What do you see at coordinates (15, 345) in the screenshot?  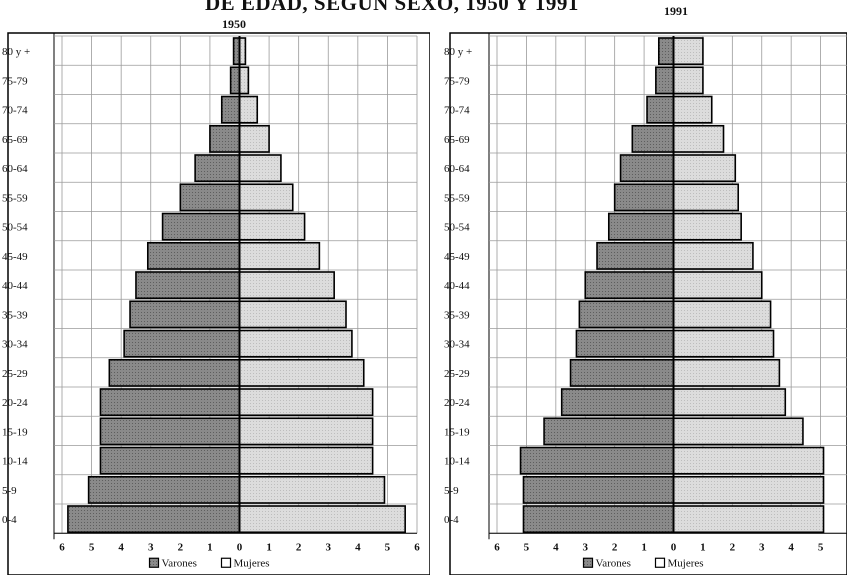 I see `category-label: 30-34` at bounding box center [15, 345].